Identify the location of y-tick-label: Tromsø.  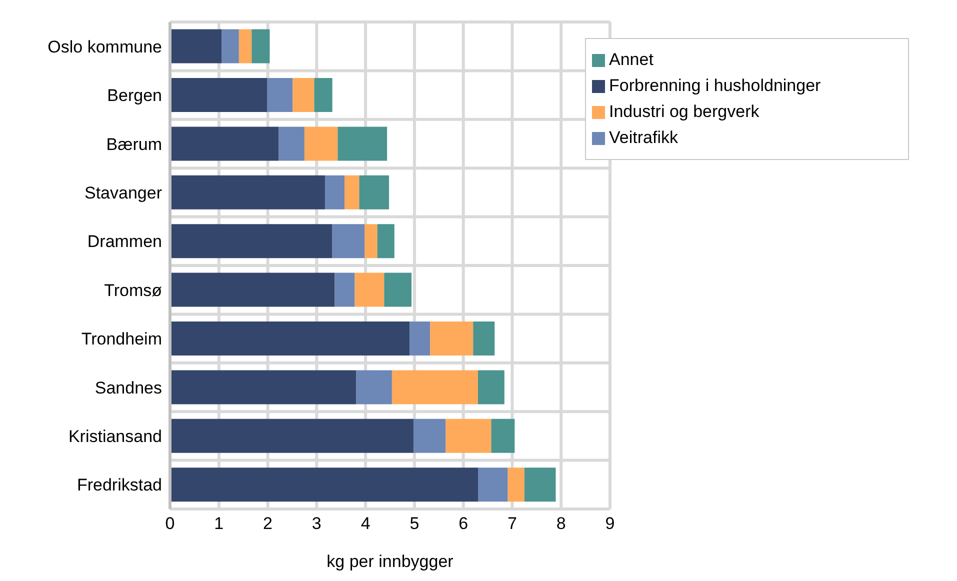
(133, 290).